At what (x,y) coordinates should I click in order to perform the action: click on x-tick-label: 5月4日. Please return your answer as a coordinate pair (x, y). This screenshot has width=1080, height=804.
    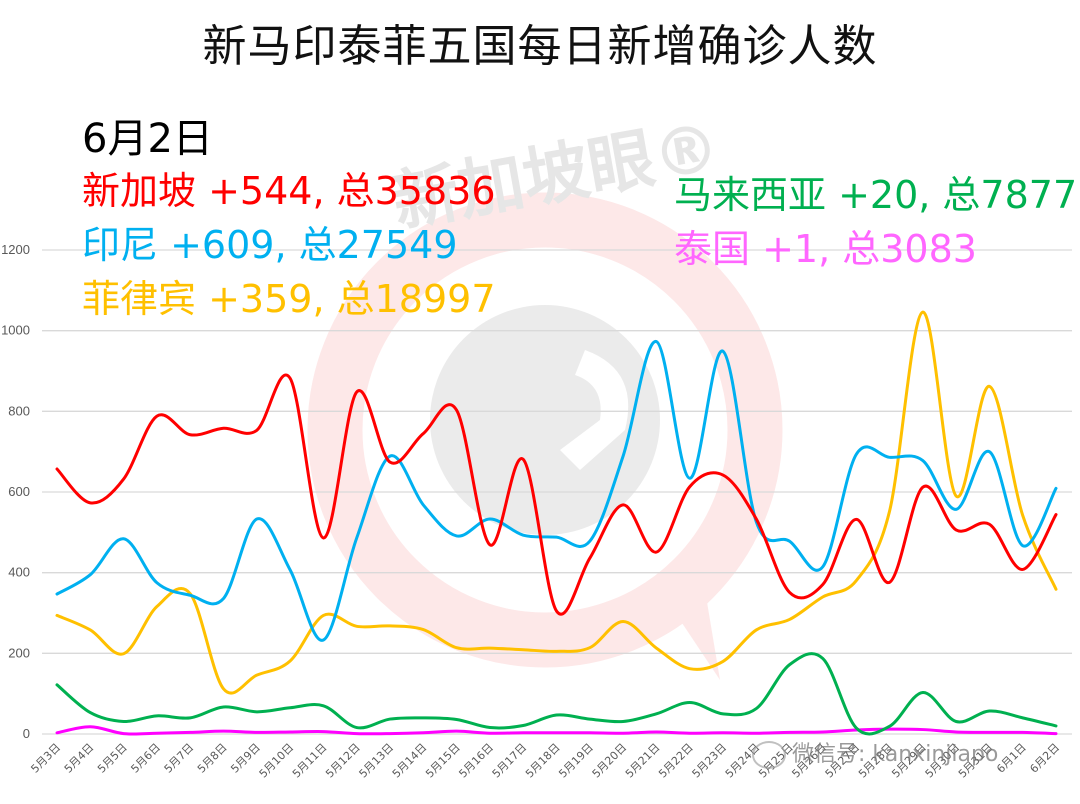
    Looking at the image, I should click on (79, 758).